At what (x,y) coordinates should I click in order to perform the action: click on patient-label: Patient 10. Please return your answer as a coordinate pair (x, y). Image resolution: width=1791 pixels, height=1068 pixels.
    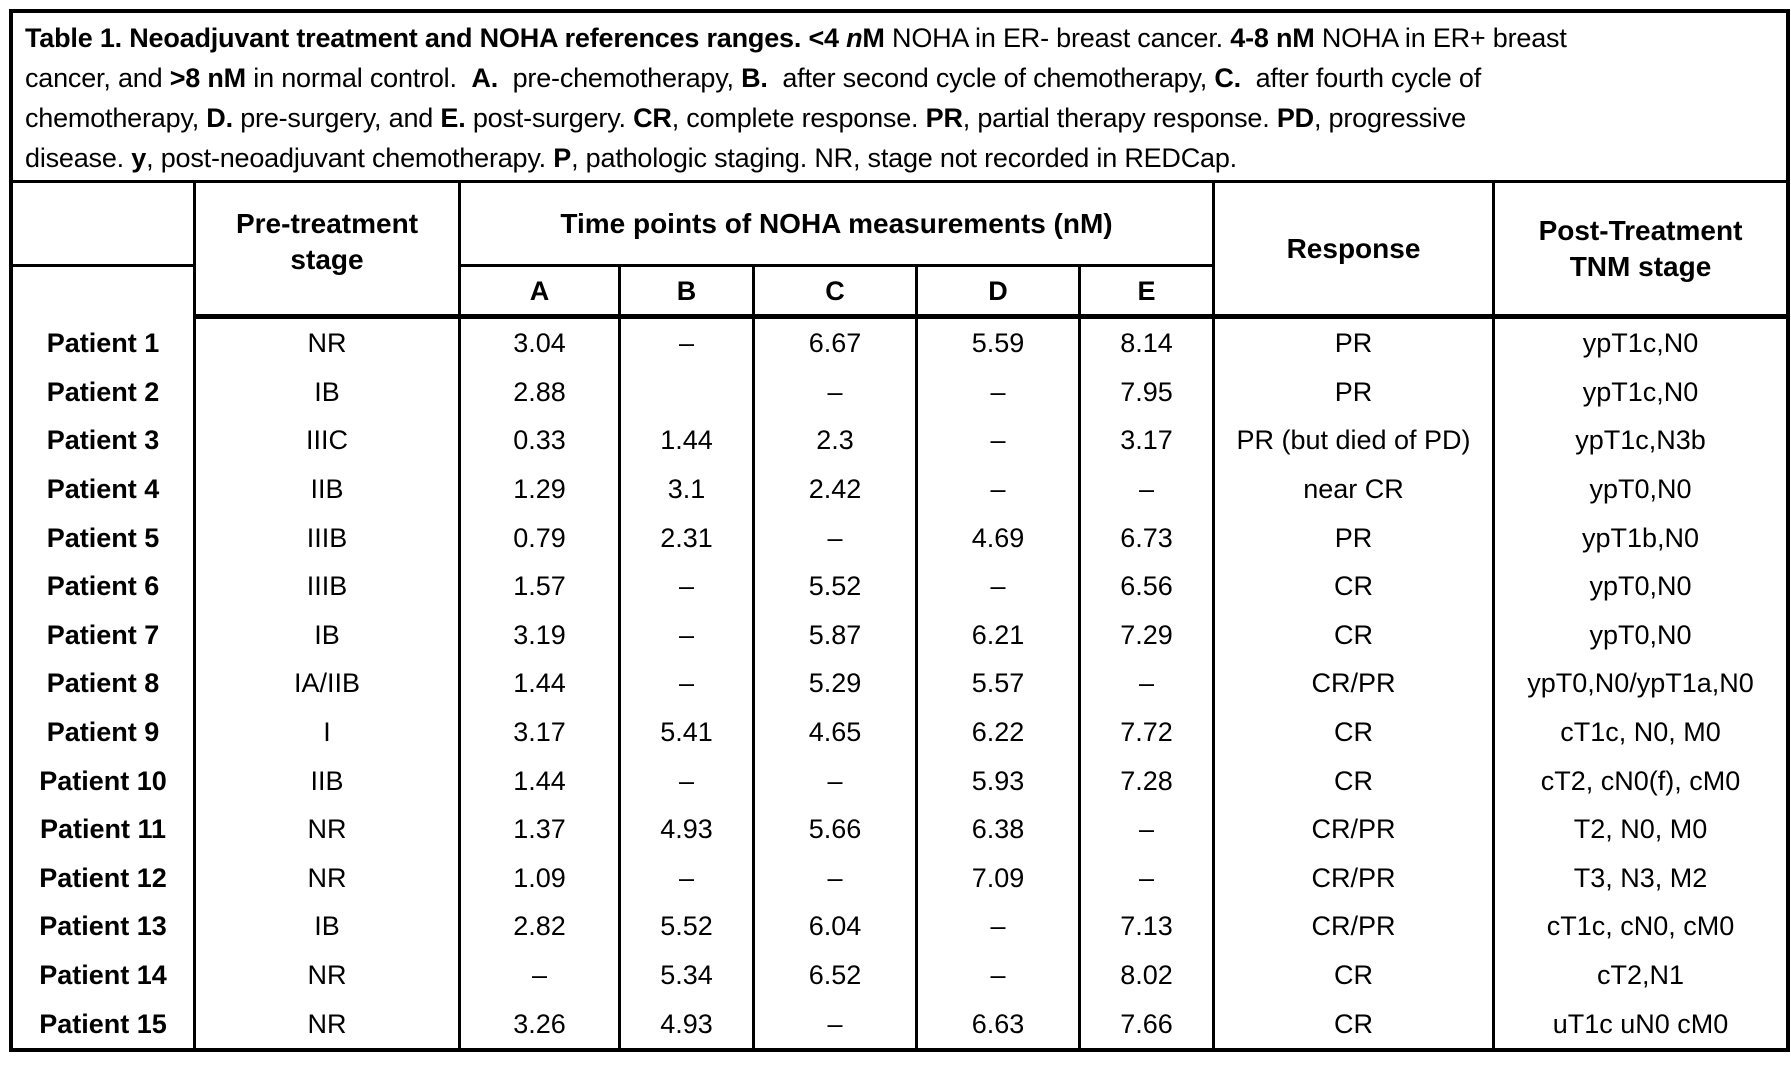
    Looking at the image, I should click on (104, 780).